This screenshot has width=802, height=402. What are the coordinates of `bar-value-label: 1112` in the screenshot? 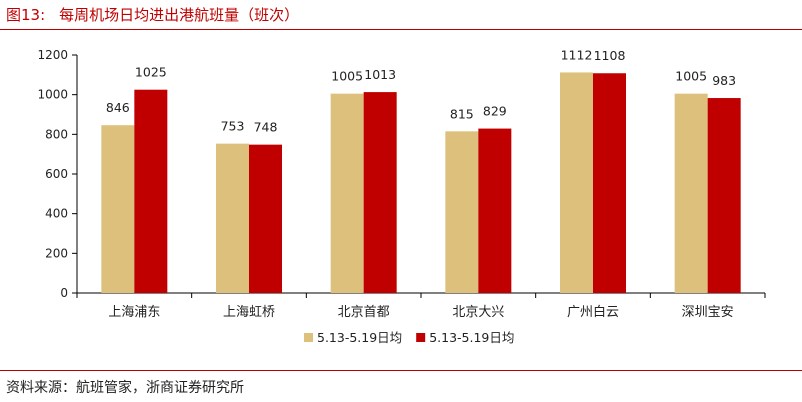 It's located at (577, 54).